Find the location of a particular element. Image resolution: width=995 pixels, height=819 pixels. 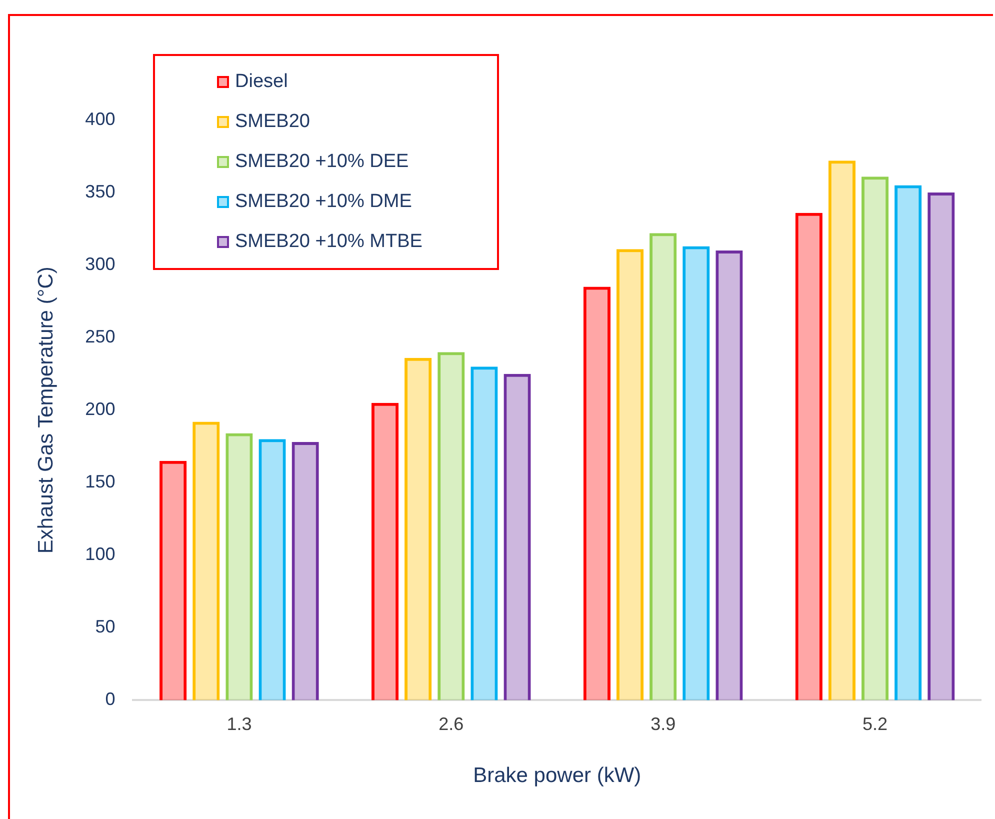

x-tick-label: 1.3 is located at coordinates (239, 724).